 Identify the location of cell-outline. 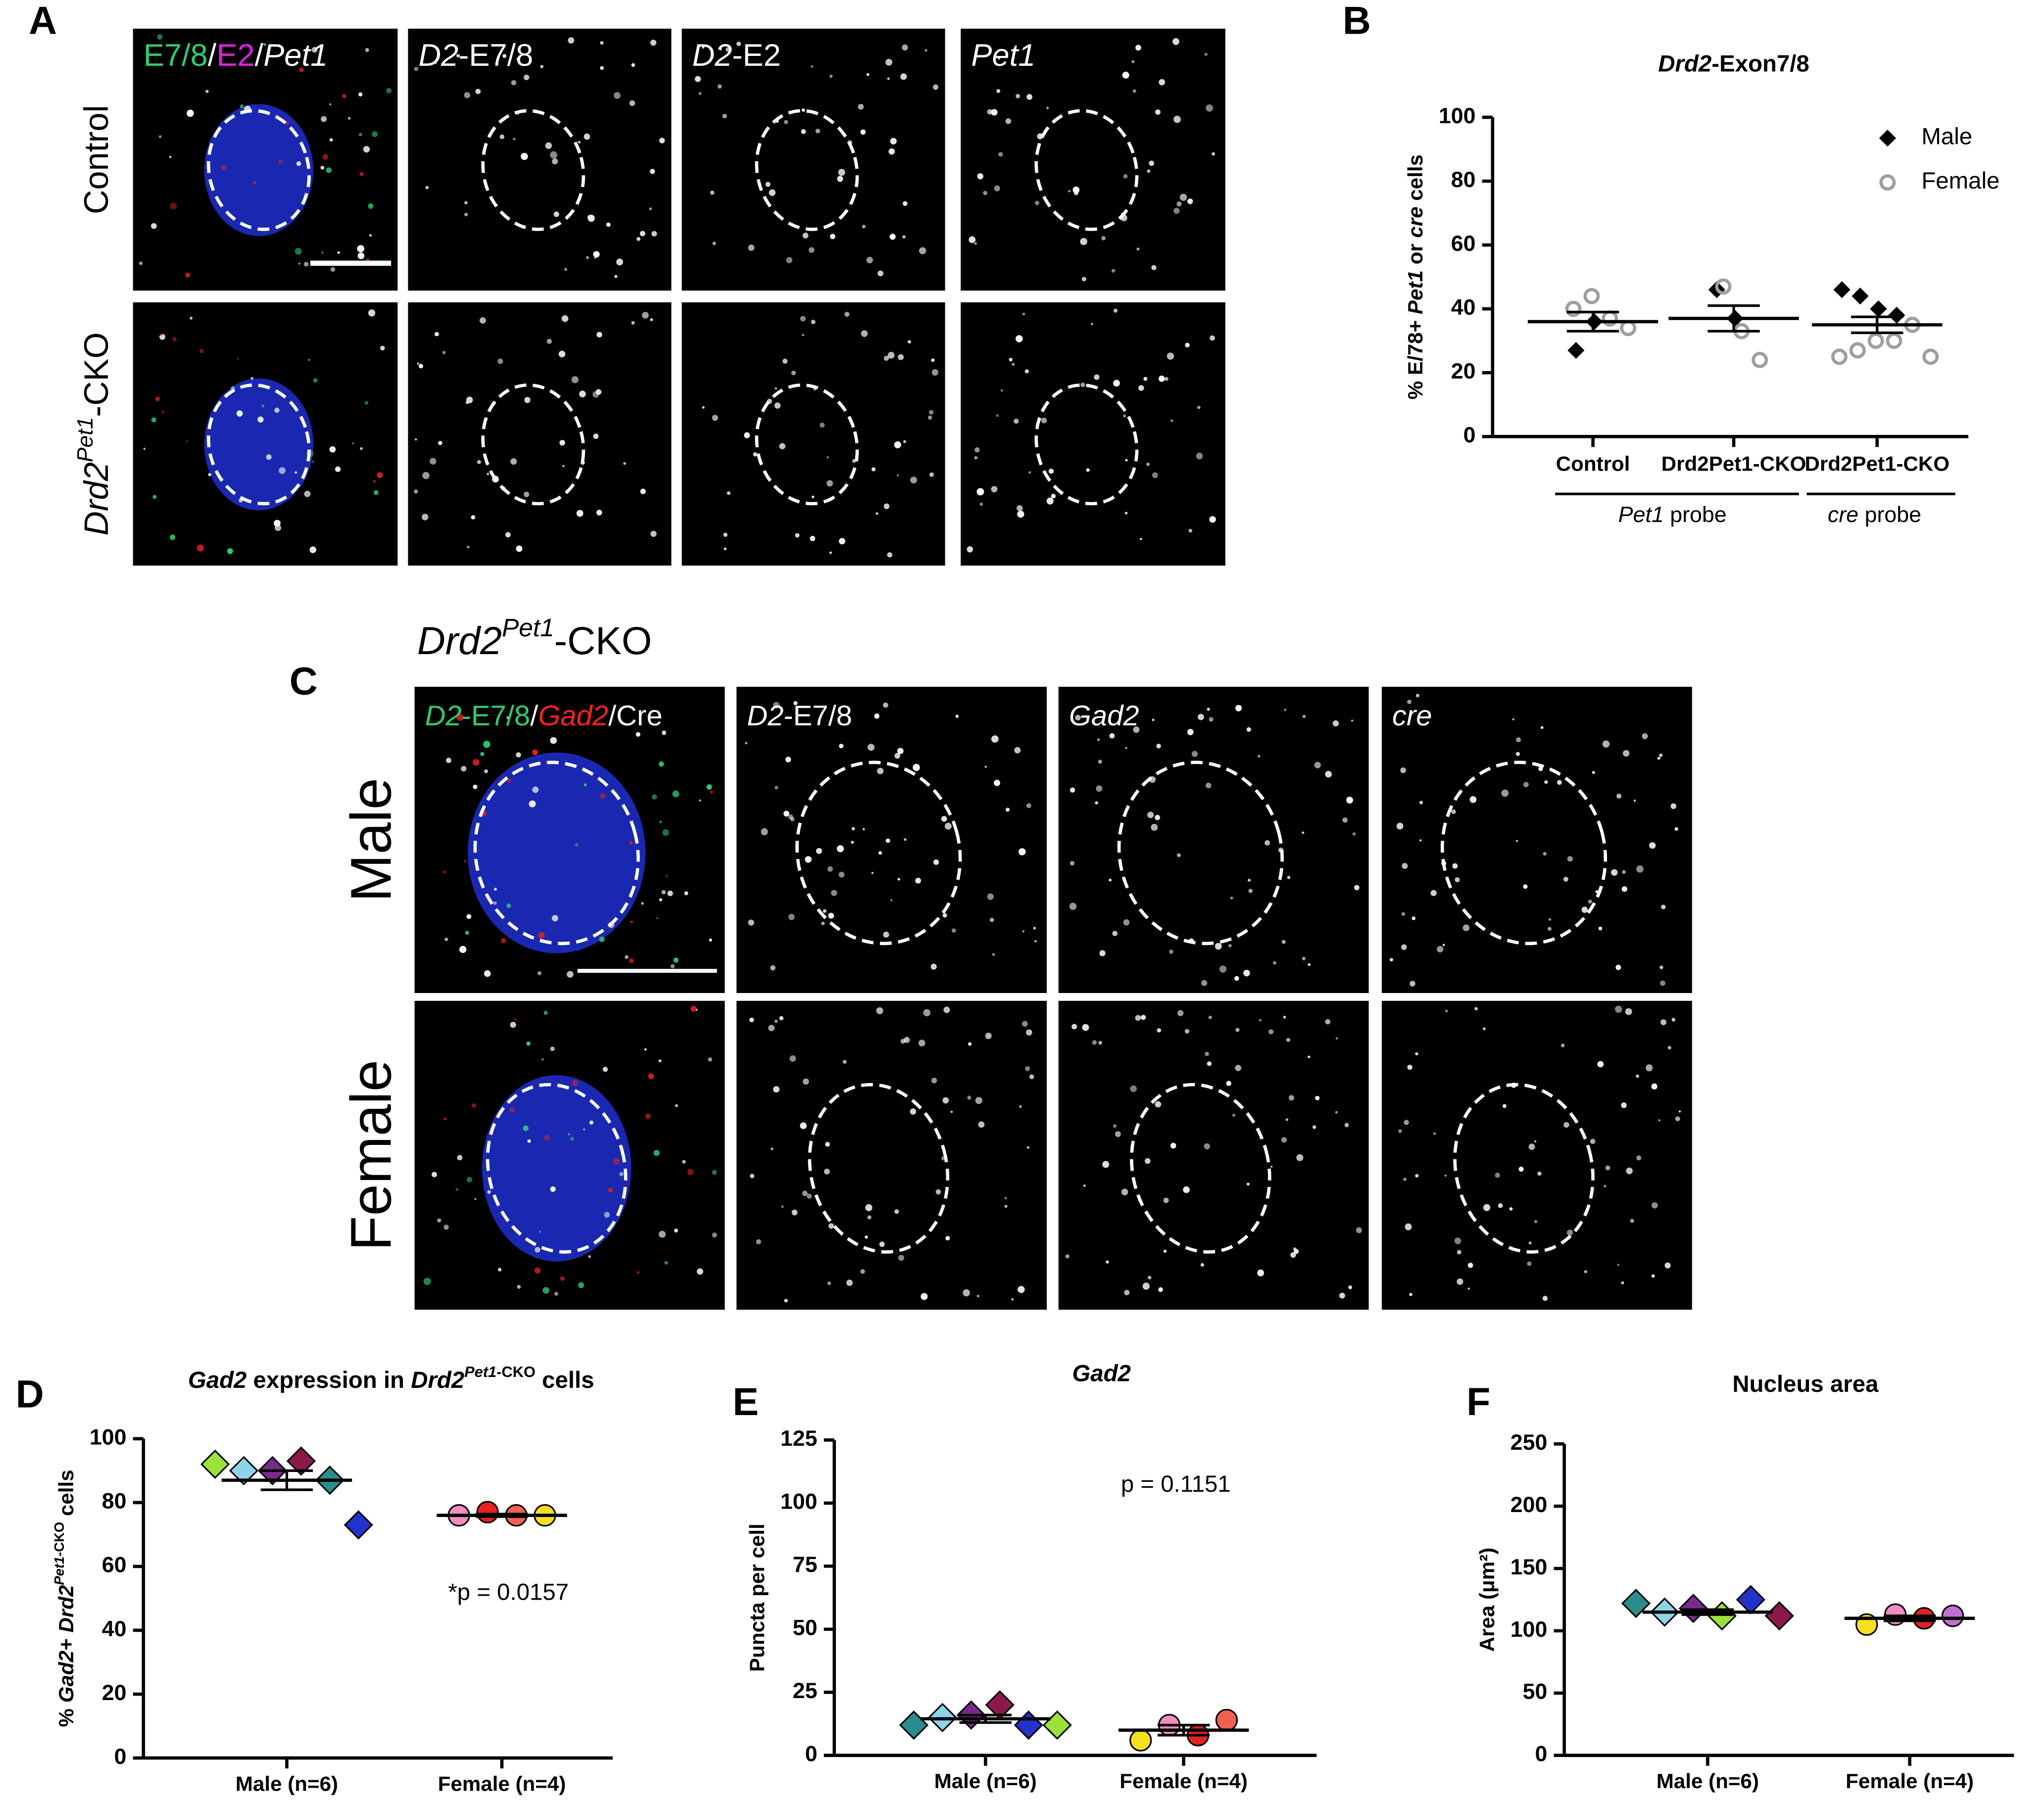
(1200, 853).